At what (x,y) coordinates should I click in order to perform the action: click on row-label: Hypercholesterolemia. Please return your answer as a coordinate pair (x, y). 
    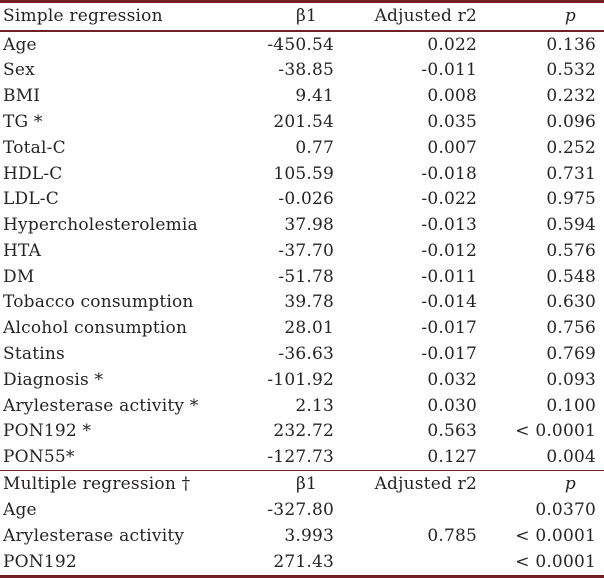
    Looking at the image, I should click on (100, 225).